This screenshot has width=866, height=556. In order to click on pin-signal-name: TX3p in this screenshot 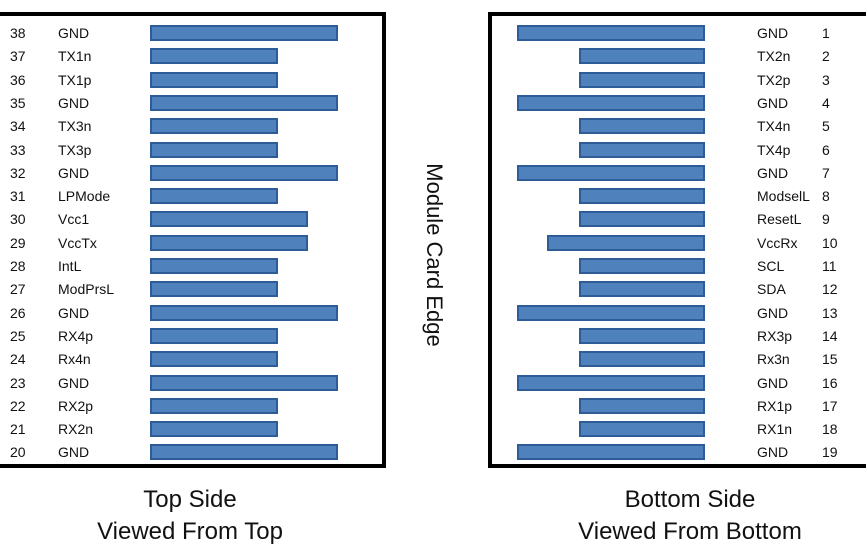, I will do `click(75, 149)`.